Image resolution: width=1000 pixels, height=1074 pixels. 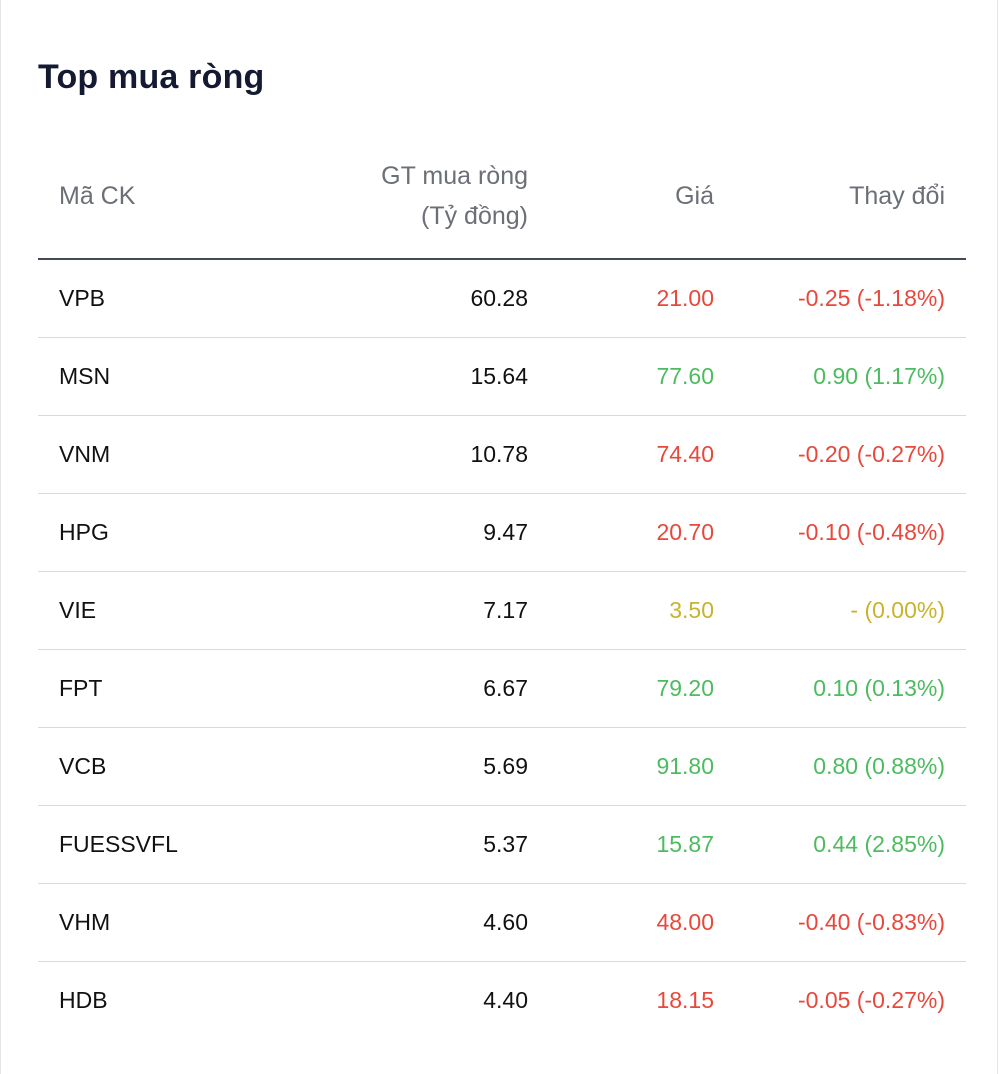 I want to click on stock-code-cell: HPG, so click(x=84, y=532).